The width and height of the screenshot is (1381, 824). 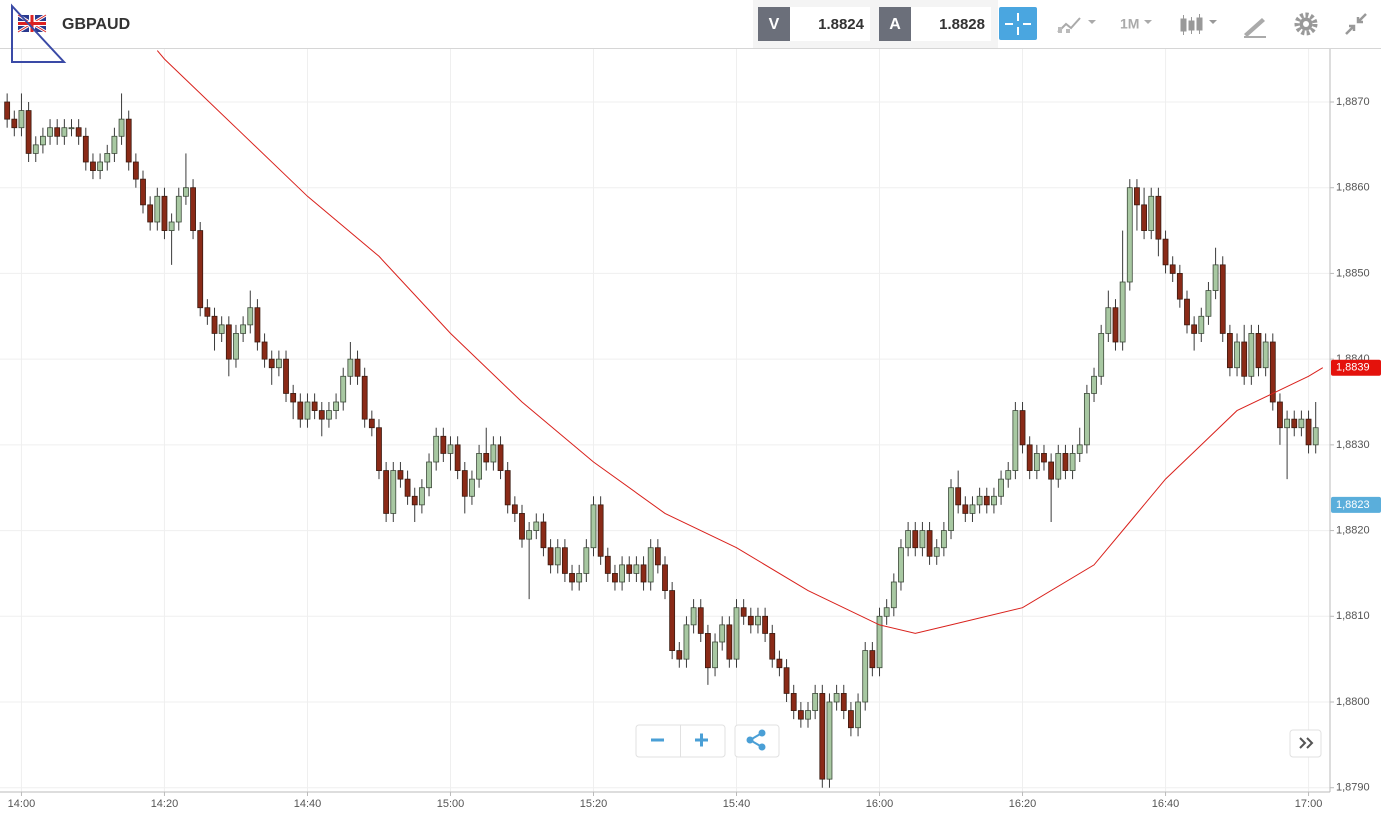 What do you see at coordinates (701, 740) in the screenshot?
I see `zoom-in-button` at bounding box center [701, 740].